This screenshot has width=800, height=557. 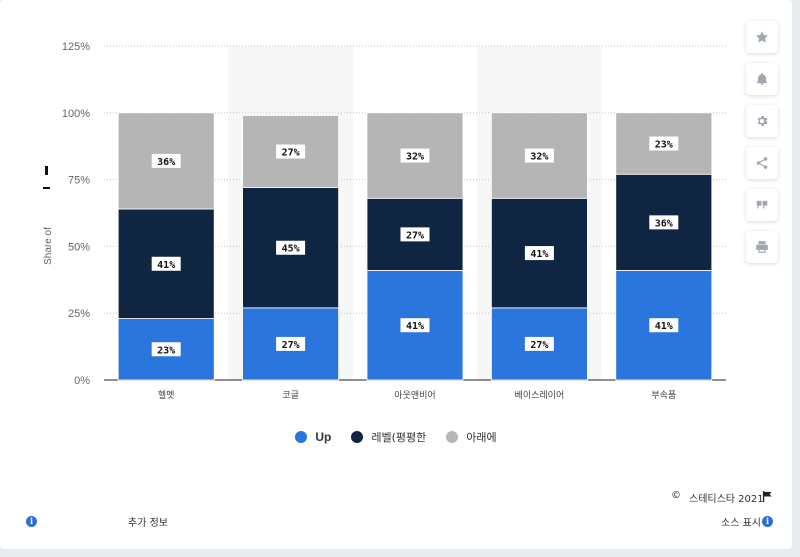 What do you see at coordinates (726, 499) in the screenshot?
I see `statista-copyright: 스테티스타 2021` at bounding box center [726, 499].